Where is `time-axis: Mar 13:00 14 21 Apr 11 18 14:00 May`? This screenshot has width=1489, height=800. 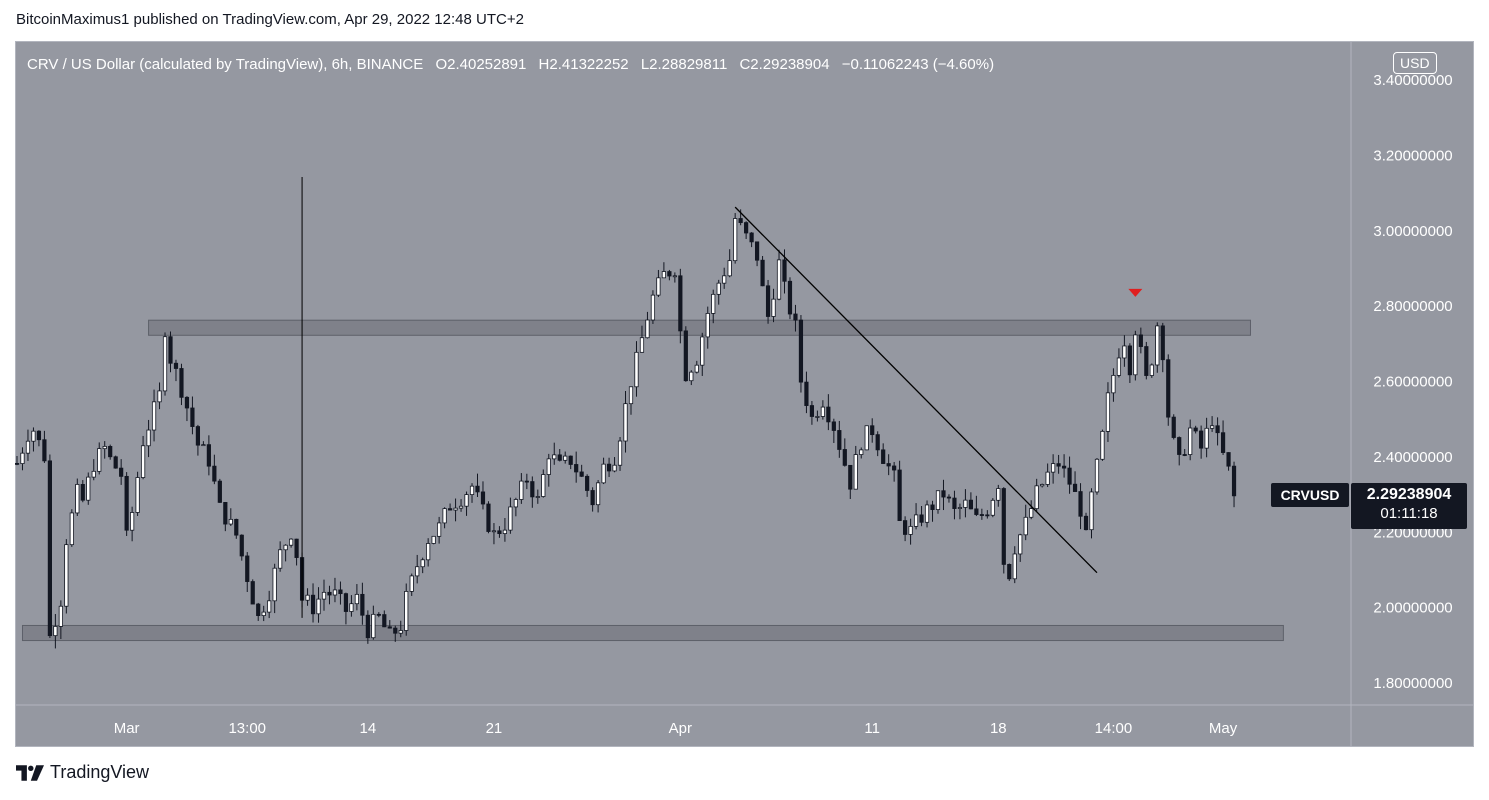 time-axis: Mar 13:00 14 21 Apr 11 18 14:00 May is located at coordinates (676, 728).